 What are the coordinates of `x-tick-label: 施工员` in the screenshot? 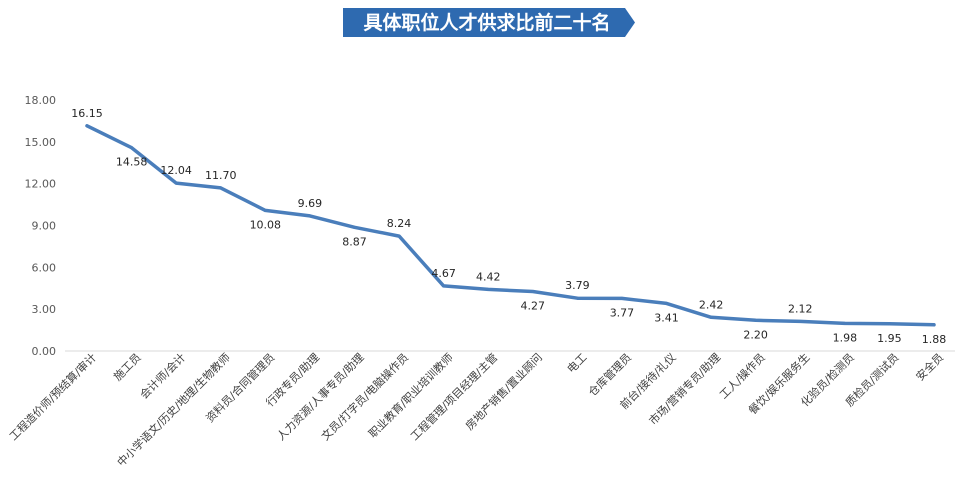 It's located at (127, 367).